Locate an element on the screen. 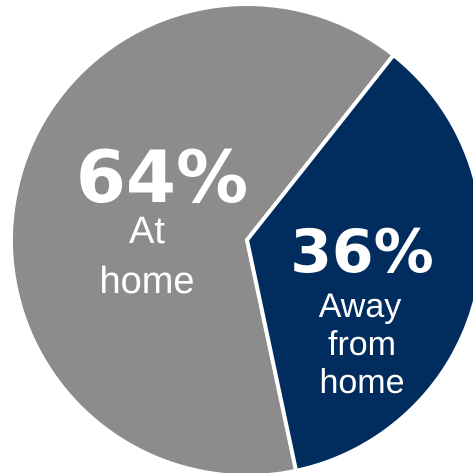 The height and width of the screenshot is (473, 473). slice-away-label-line-3: home is located at coordinates (361, 382).